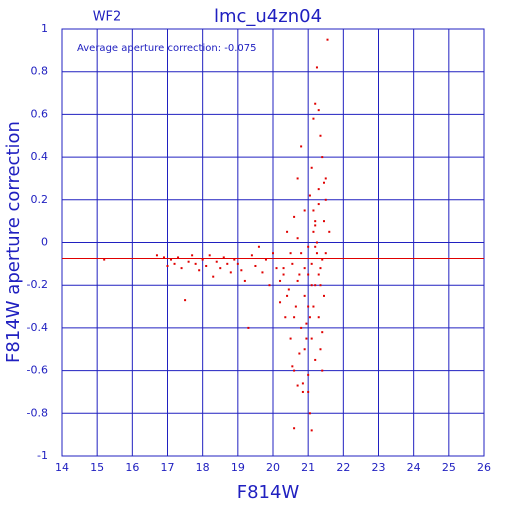  What do you see at coordinates (44, 242) in the screenshot?
I see `y-tick-label: 0` at bounding box center [44, 242].